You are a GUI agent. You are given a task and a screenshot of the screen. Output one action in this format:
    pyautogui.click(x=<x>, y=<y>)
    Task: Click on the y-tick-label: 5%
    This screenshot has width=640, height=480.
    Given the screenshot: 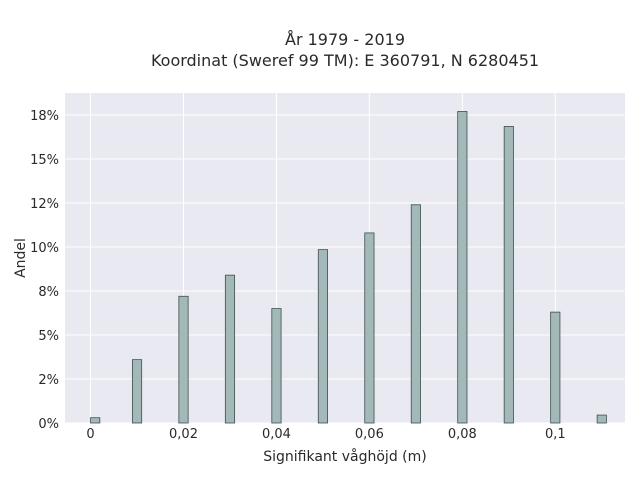 What is the action you would take?
    pyautogui.click(x=48, y=336)
    